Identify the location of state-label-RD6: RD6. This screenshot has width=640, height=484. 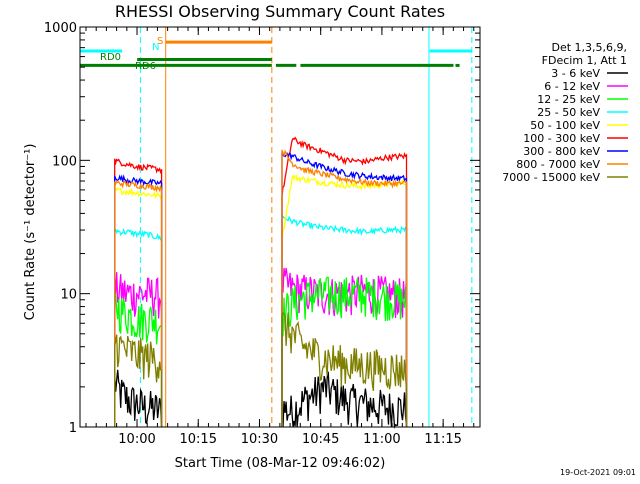
(145, 66).